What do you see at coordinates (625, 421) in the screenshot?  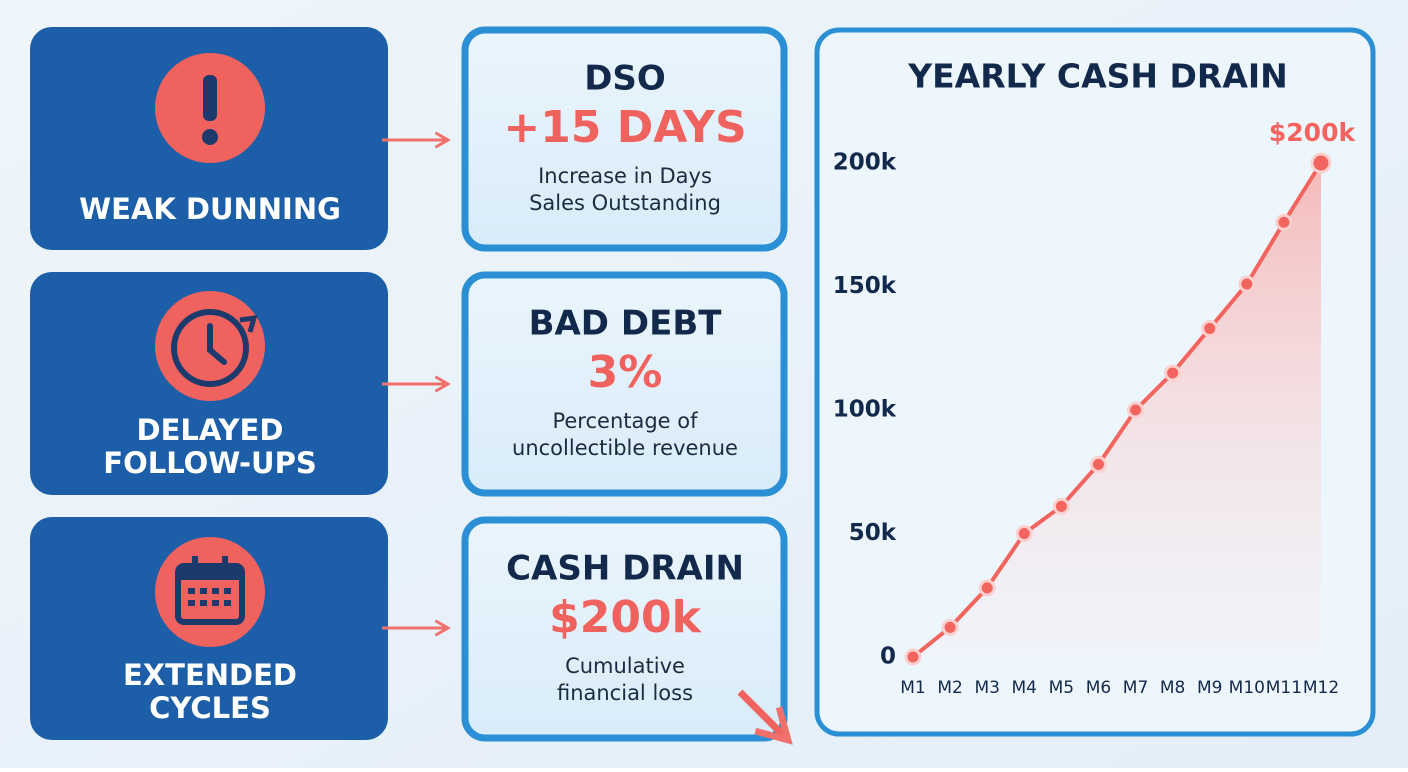 I see `metric-description: Percentage of` at bounding box center [625, 421].